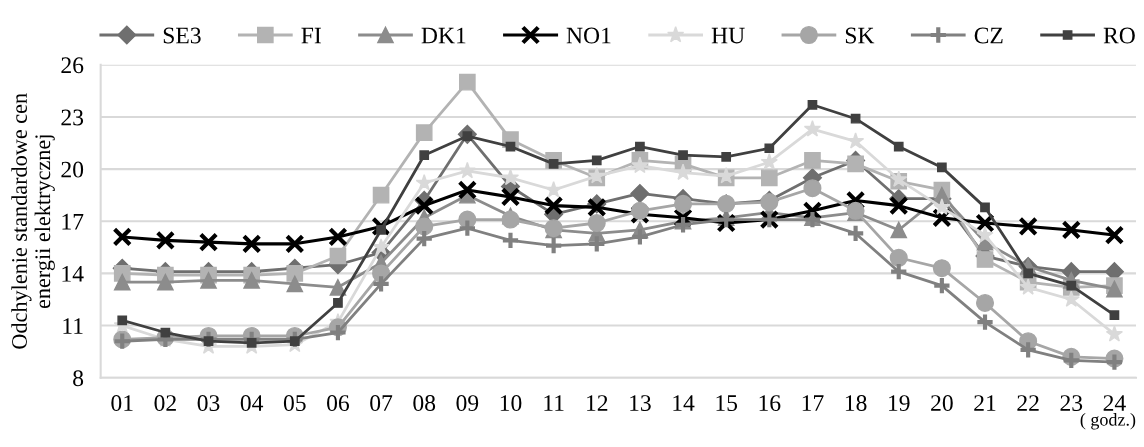 The height and width of the screenshot is (447, 1144). I want to click on x-tick-label: 06, so click(338, 403).